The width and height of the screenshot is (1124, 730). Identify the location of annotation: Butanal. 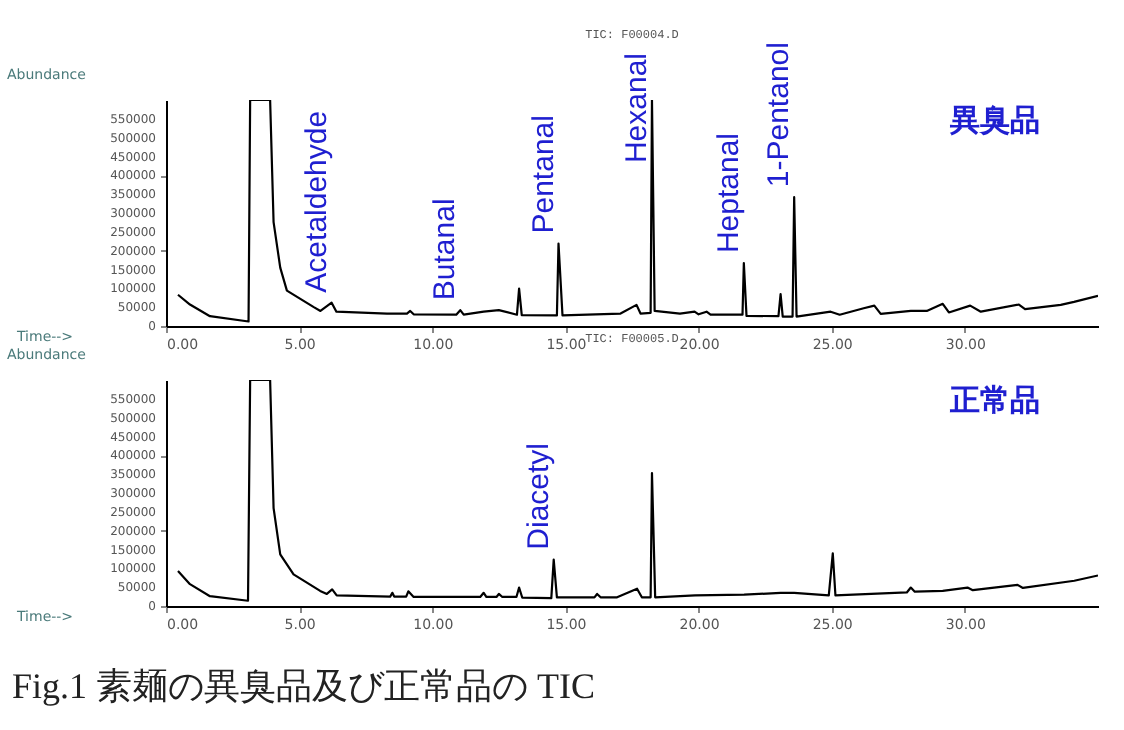
(445, 249).